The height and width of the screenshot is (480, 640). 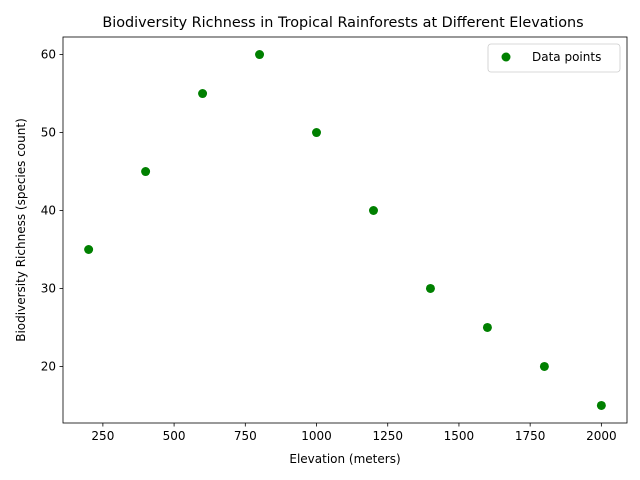 What do you see at coordinates (48, 288) in the screenshot?
I see `y-tick-label: 30` at bounding box center [48, 288].